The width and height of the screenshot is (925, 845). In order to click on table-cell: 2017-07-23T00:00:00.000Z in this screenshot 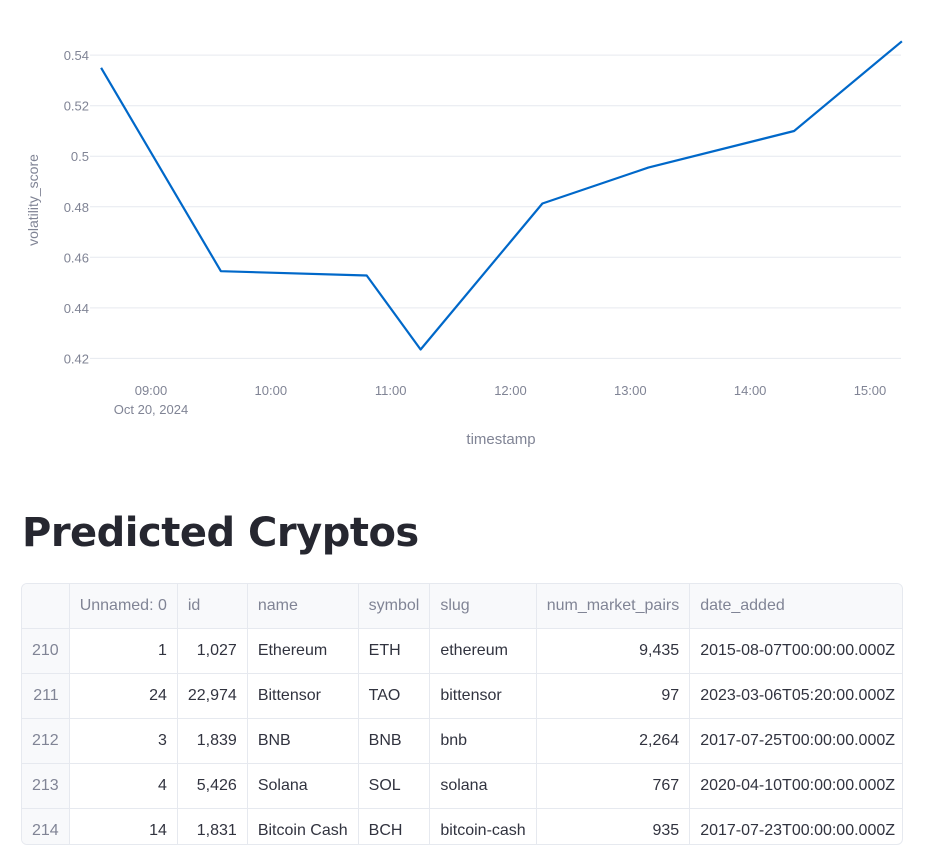, I will do `click(796, 827)`.